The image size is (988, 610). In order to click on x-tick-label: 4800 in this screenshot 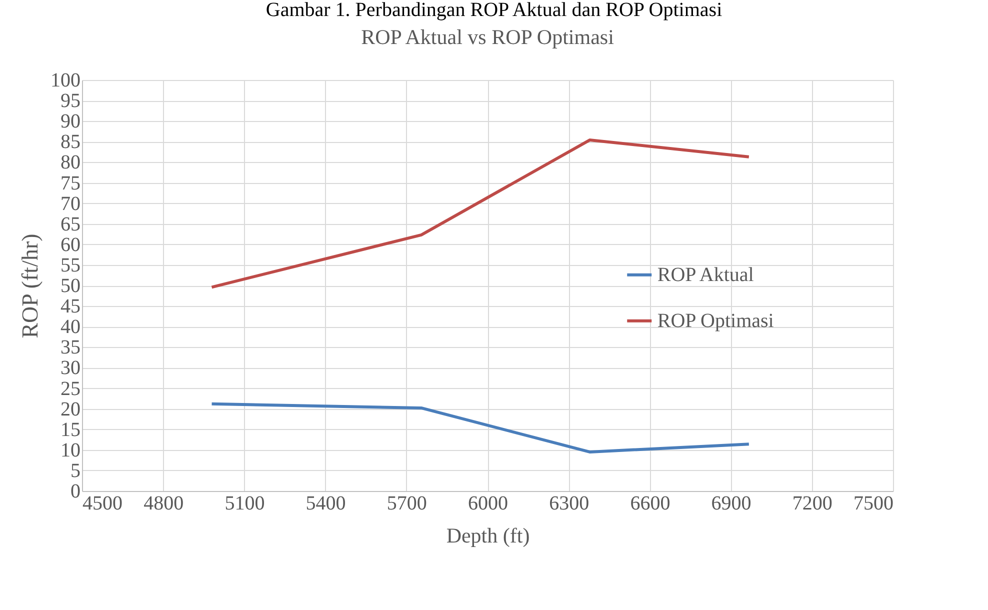, I will do `click(164, 503)`.